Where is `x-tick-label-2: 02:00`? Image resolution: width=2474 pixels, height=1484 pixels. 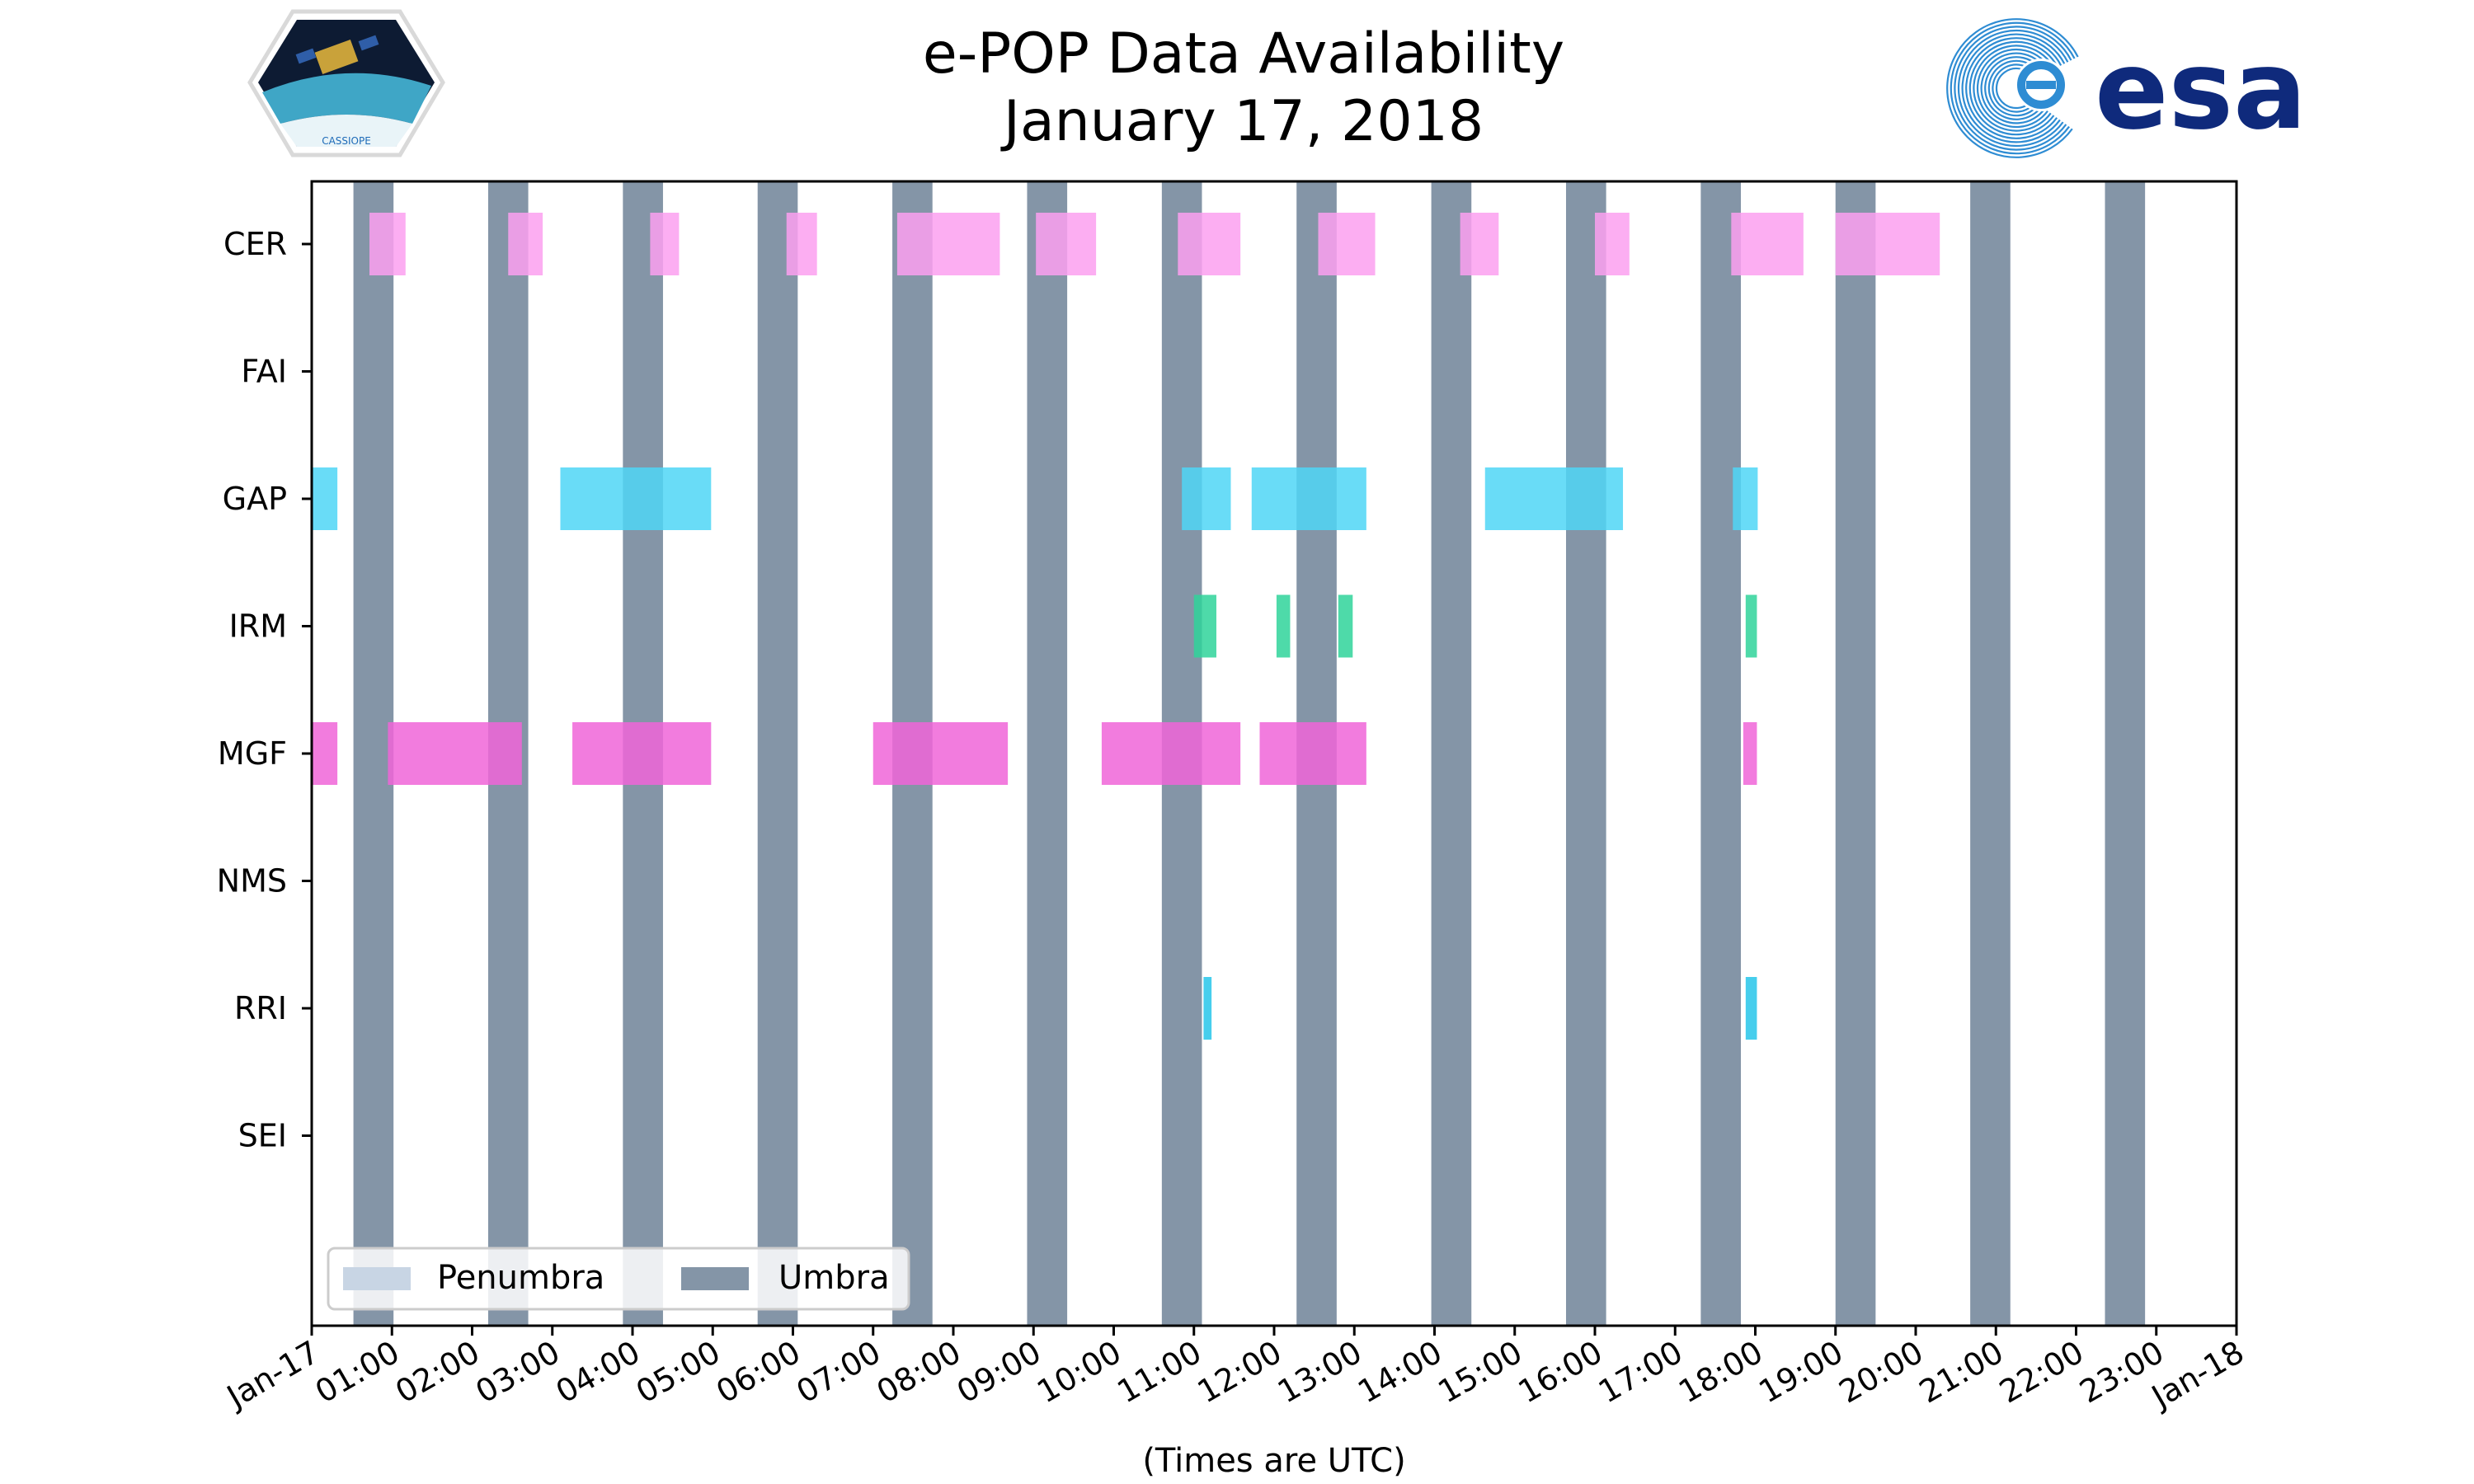
x-tick-label-2: 02:00 is located at coordinates (437, 1372).